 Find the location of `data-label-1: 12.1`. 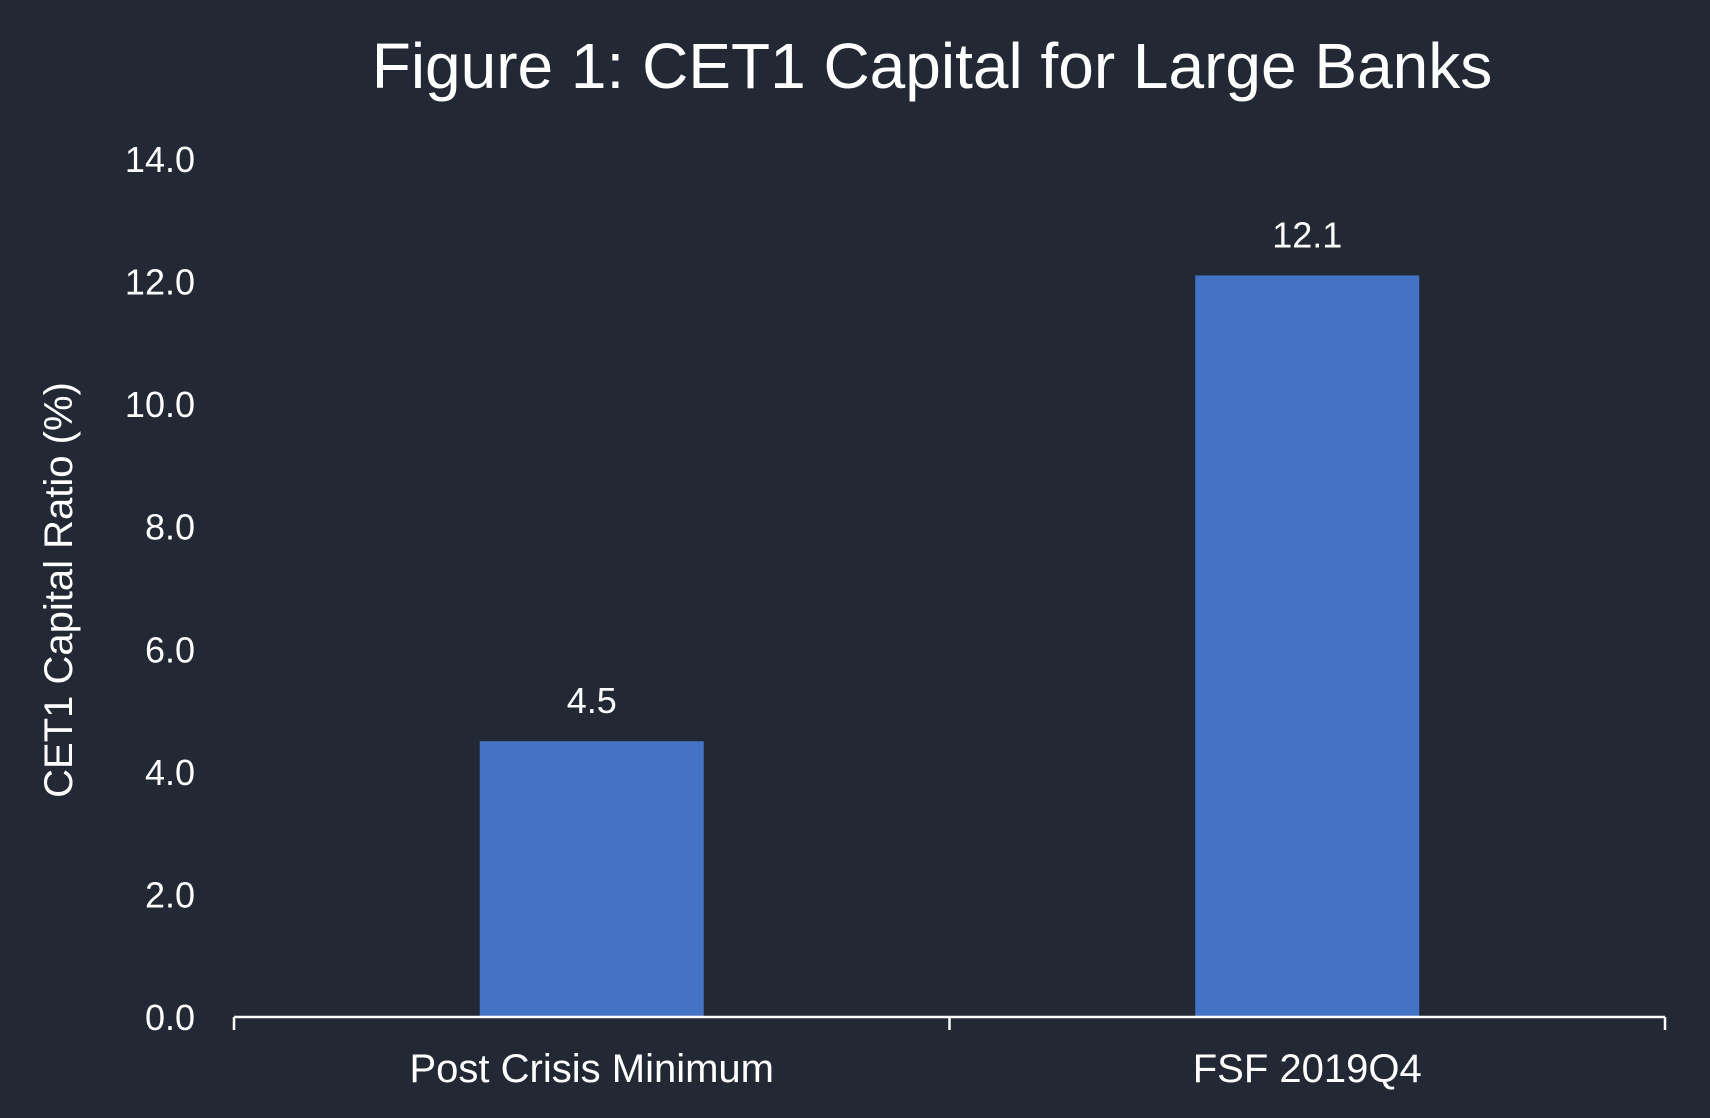

data-label-1: 12.1 is located at coordinates (1307, 234).